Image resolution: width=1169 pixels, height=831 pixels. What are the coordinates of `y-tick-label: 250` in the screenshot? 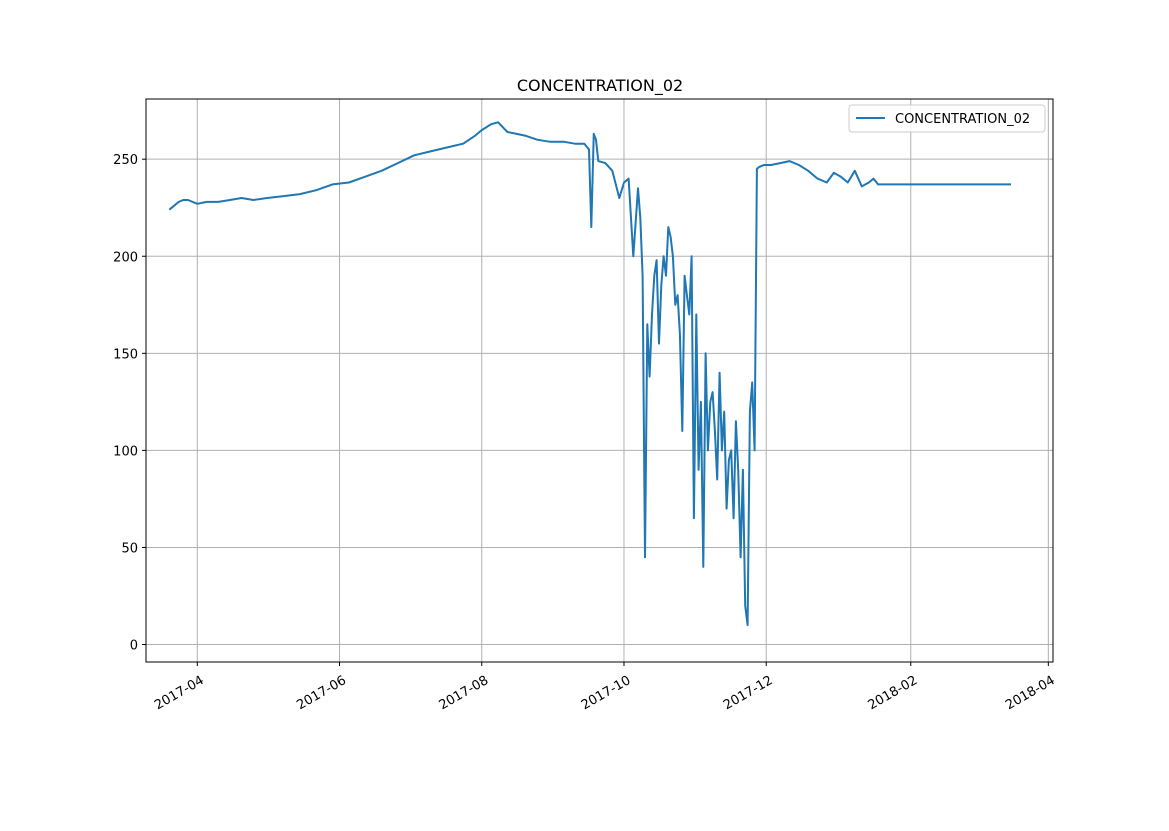 It's located at (125, 160).